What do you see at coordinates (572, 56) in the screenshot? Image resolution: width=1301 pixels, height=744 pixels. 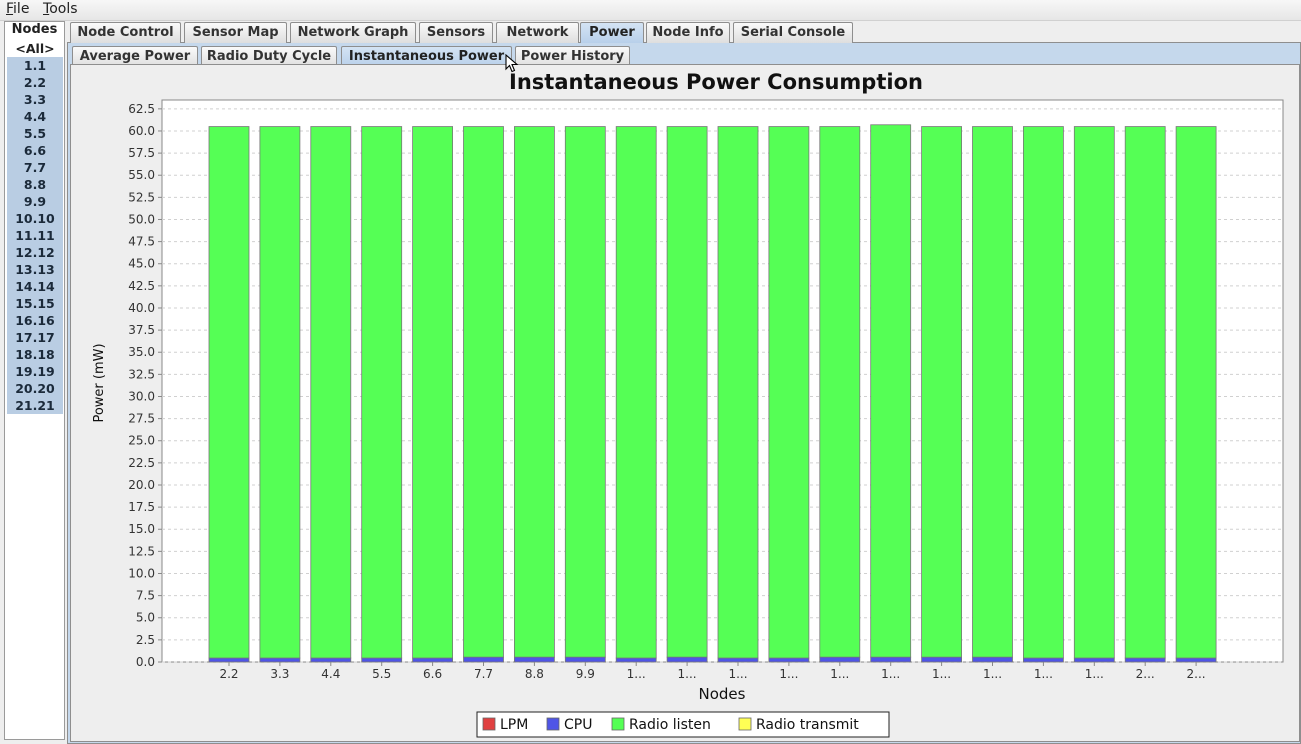 I see `tab-power-history: Power History` at bounding box center [572, 56].